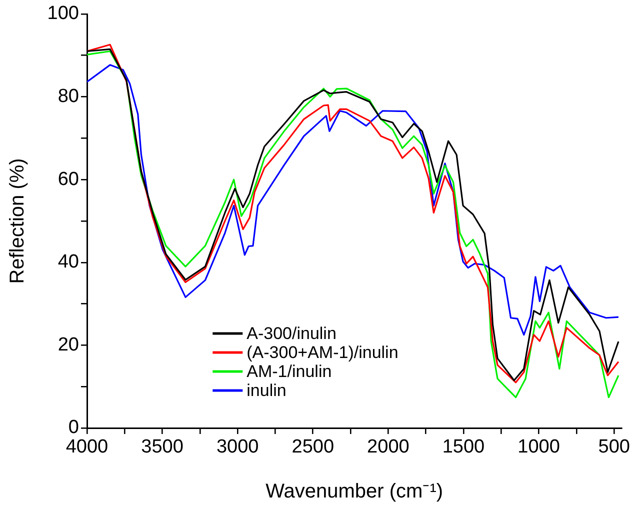 The height and width of the screenshot is (506, 632). What do you see at coordinates (614, 447) in the screenshot?
I see `x-tick-label: 500` at bounding box center [614, 447].